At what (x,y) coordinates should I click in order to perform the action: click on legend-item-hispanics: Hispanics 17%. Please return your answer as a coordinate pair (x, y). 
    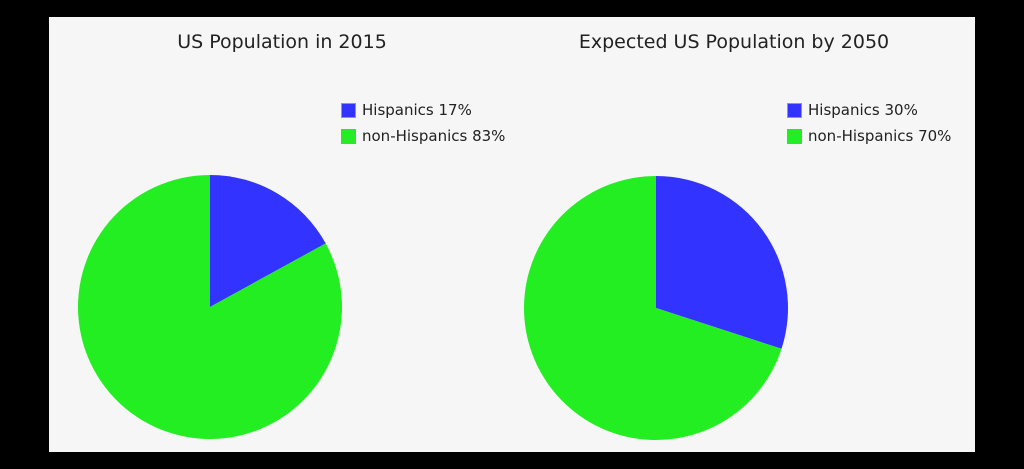
    Looking at the image, I should click on (423, 110).